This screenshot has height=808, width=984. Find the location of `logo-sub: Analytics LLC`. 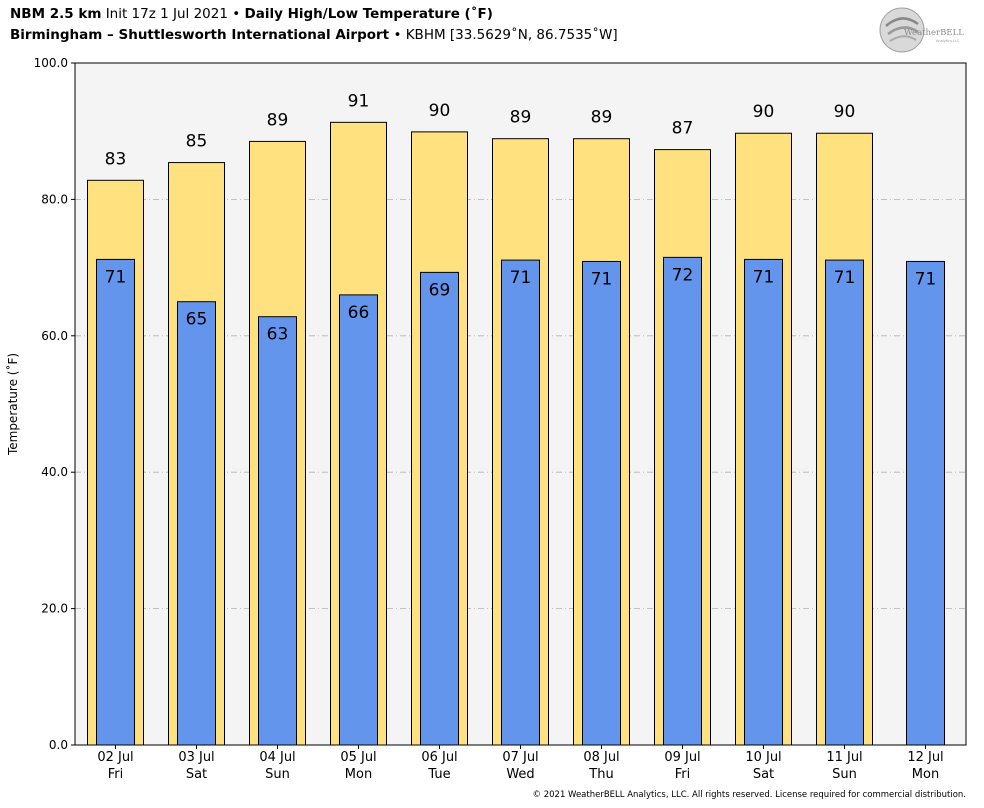

logo-sub: Analytics LLC is located at coordinates (948, 41).